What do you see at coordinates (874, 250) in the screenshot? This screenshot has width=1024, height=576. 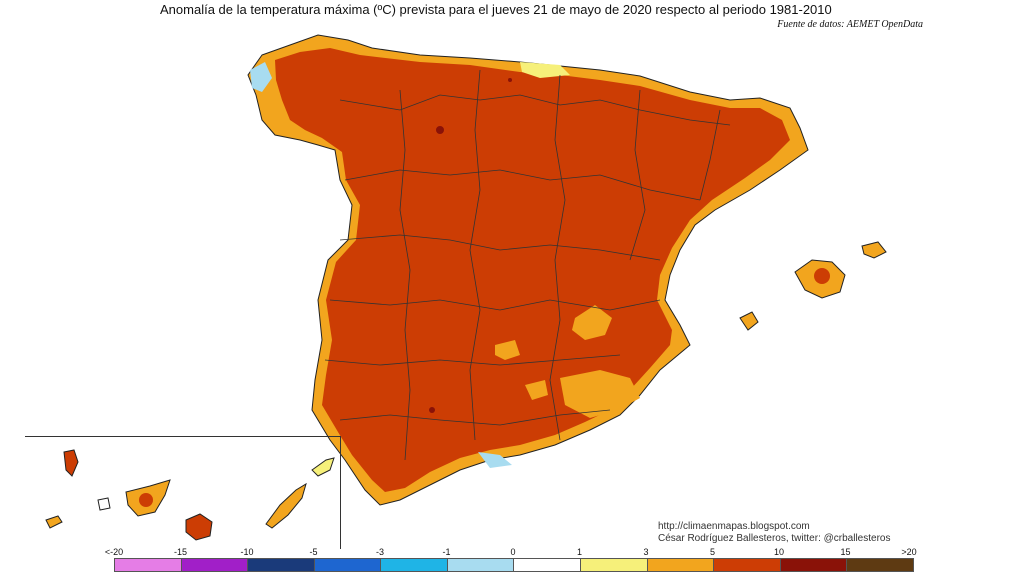 I see `island-menorca` at bounding box center [874, 250].